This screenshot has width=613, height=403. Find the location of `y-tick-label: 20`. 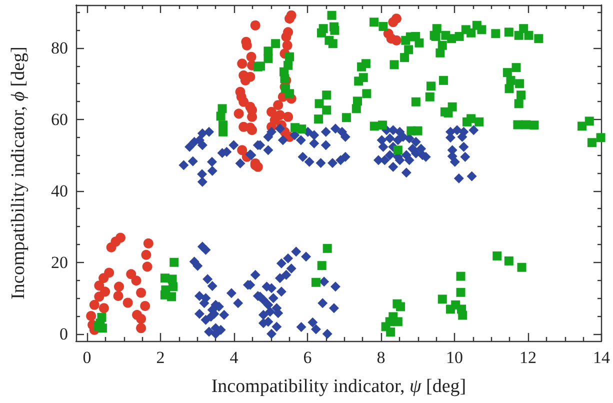

y-tick-label: 20 is located at coordinates (59, 262).